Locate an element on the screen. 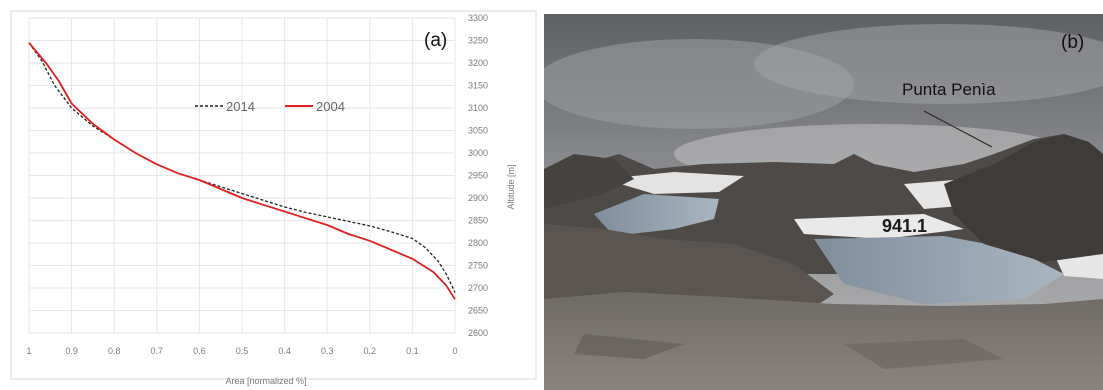  glacier-ice-main is located at coordinates (939, 270).